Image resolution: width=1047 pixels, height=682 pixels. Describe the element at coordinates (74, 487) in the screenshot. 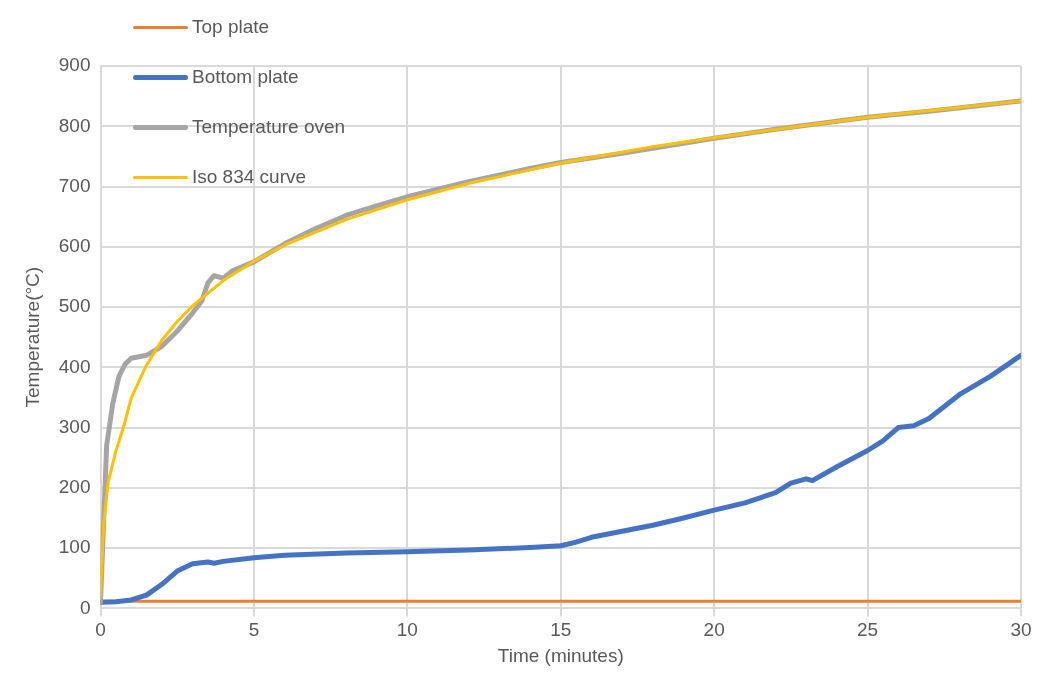

I see `y-tick-label: 200` at that location.